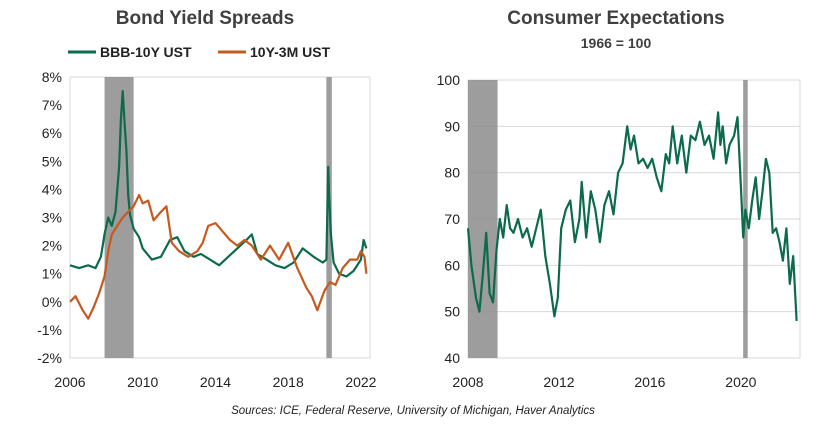 This screenshot has height=434, width=827. What do you see at coordinates (52, 161) in the screenshot?
I see `y-tick-label: 5%` at bounding box center [52, 161].